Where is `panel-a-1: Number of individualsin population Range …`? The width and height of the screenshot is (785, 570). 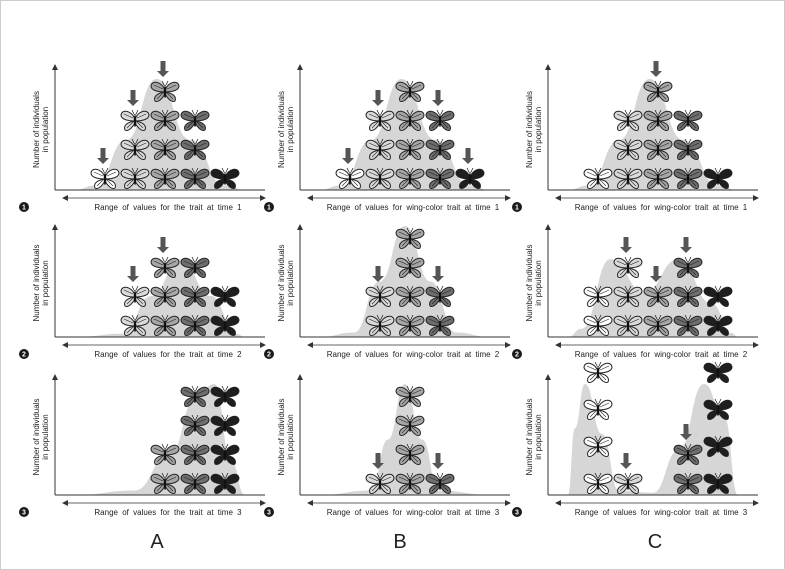
panel-a-1: Number of individualsin population Range … is located at coordinates (142, 136).